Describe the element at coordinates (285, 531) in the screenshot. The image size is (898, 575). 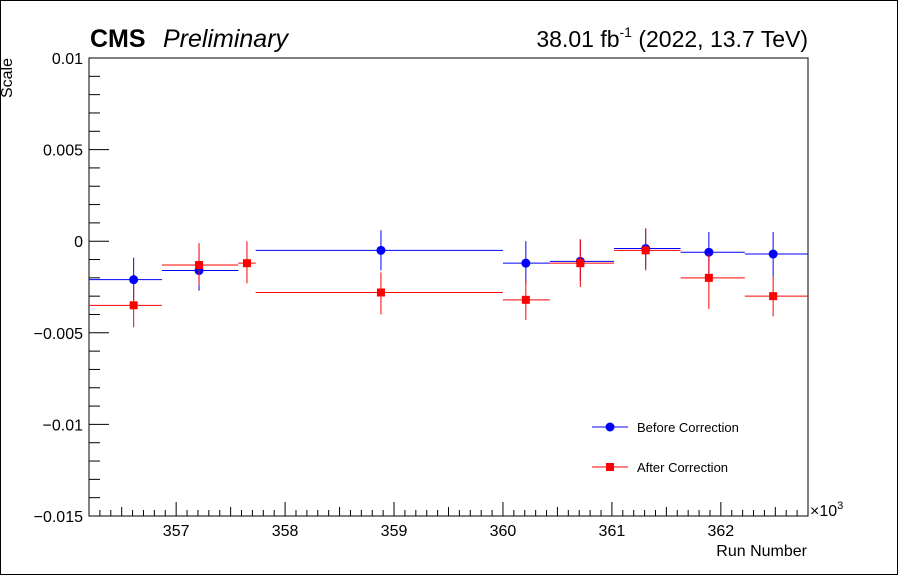
I see `x-tick-label: 358` at that location.